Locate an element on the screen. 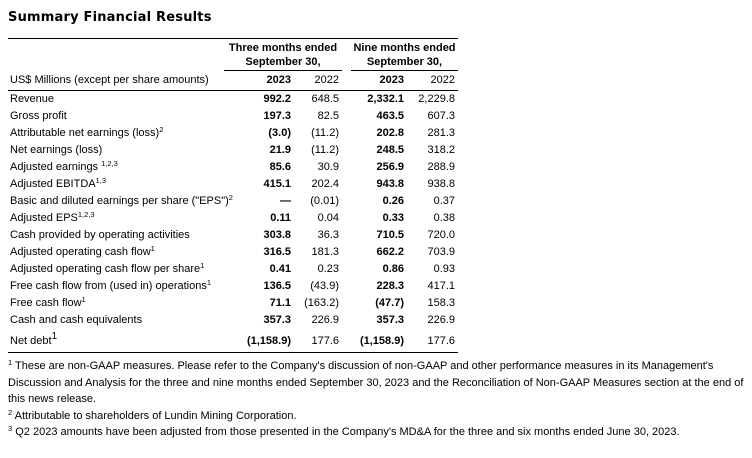  cell-3m-2023: 992.2 is located at coordinates (277, 99).